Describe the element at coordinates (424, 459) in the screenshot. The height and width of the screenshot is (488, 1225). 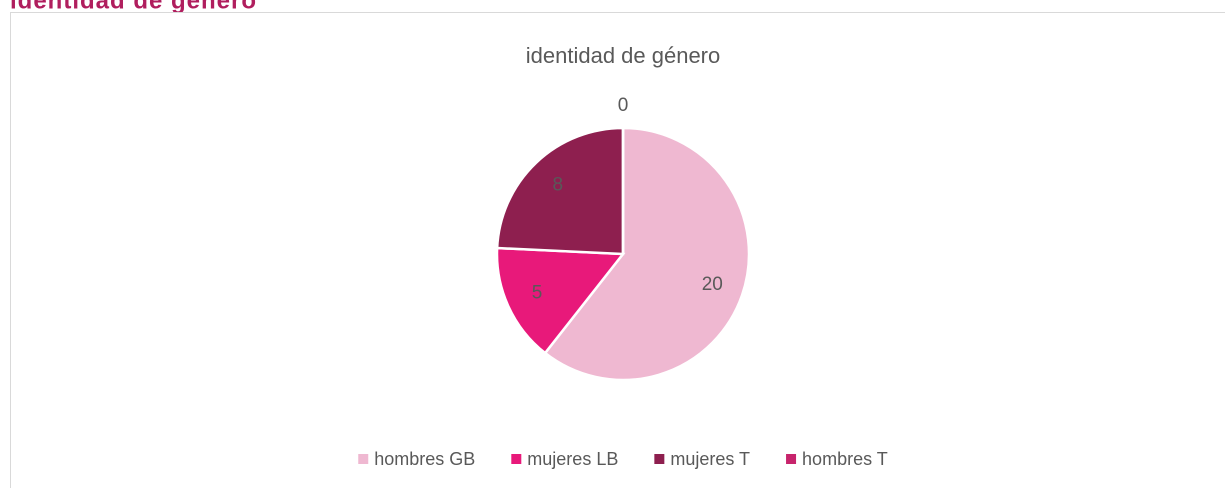
I see `legend-label: hombres GB` at that location.